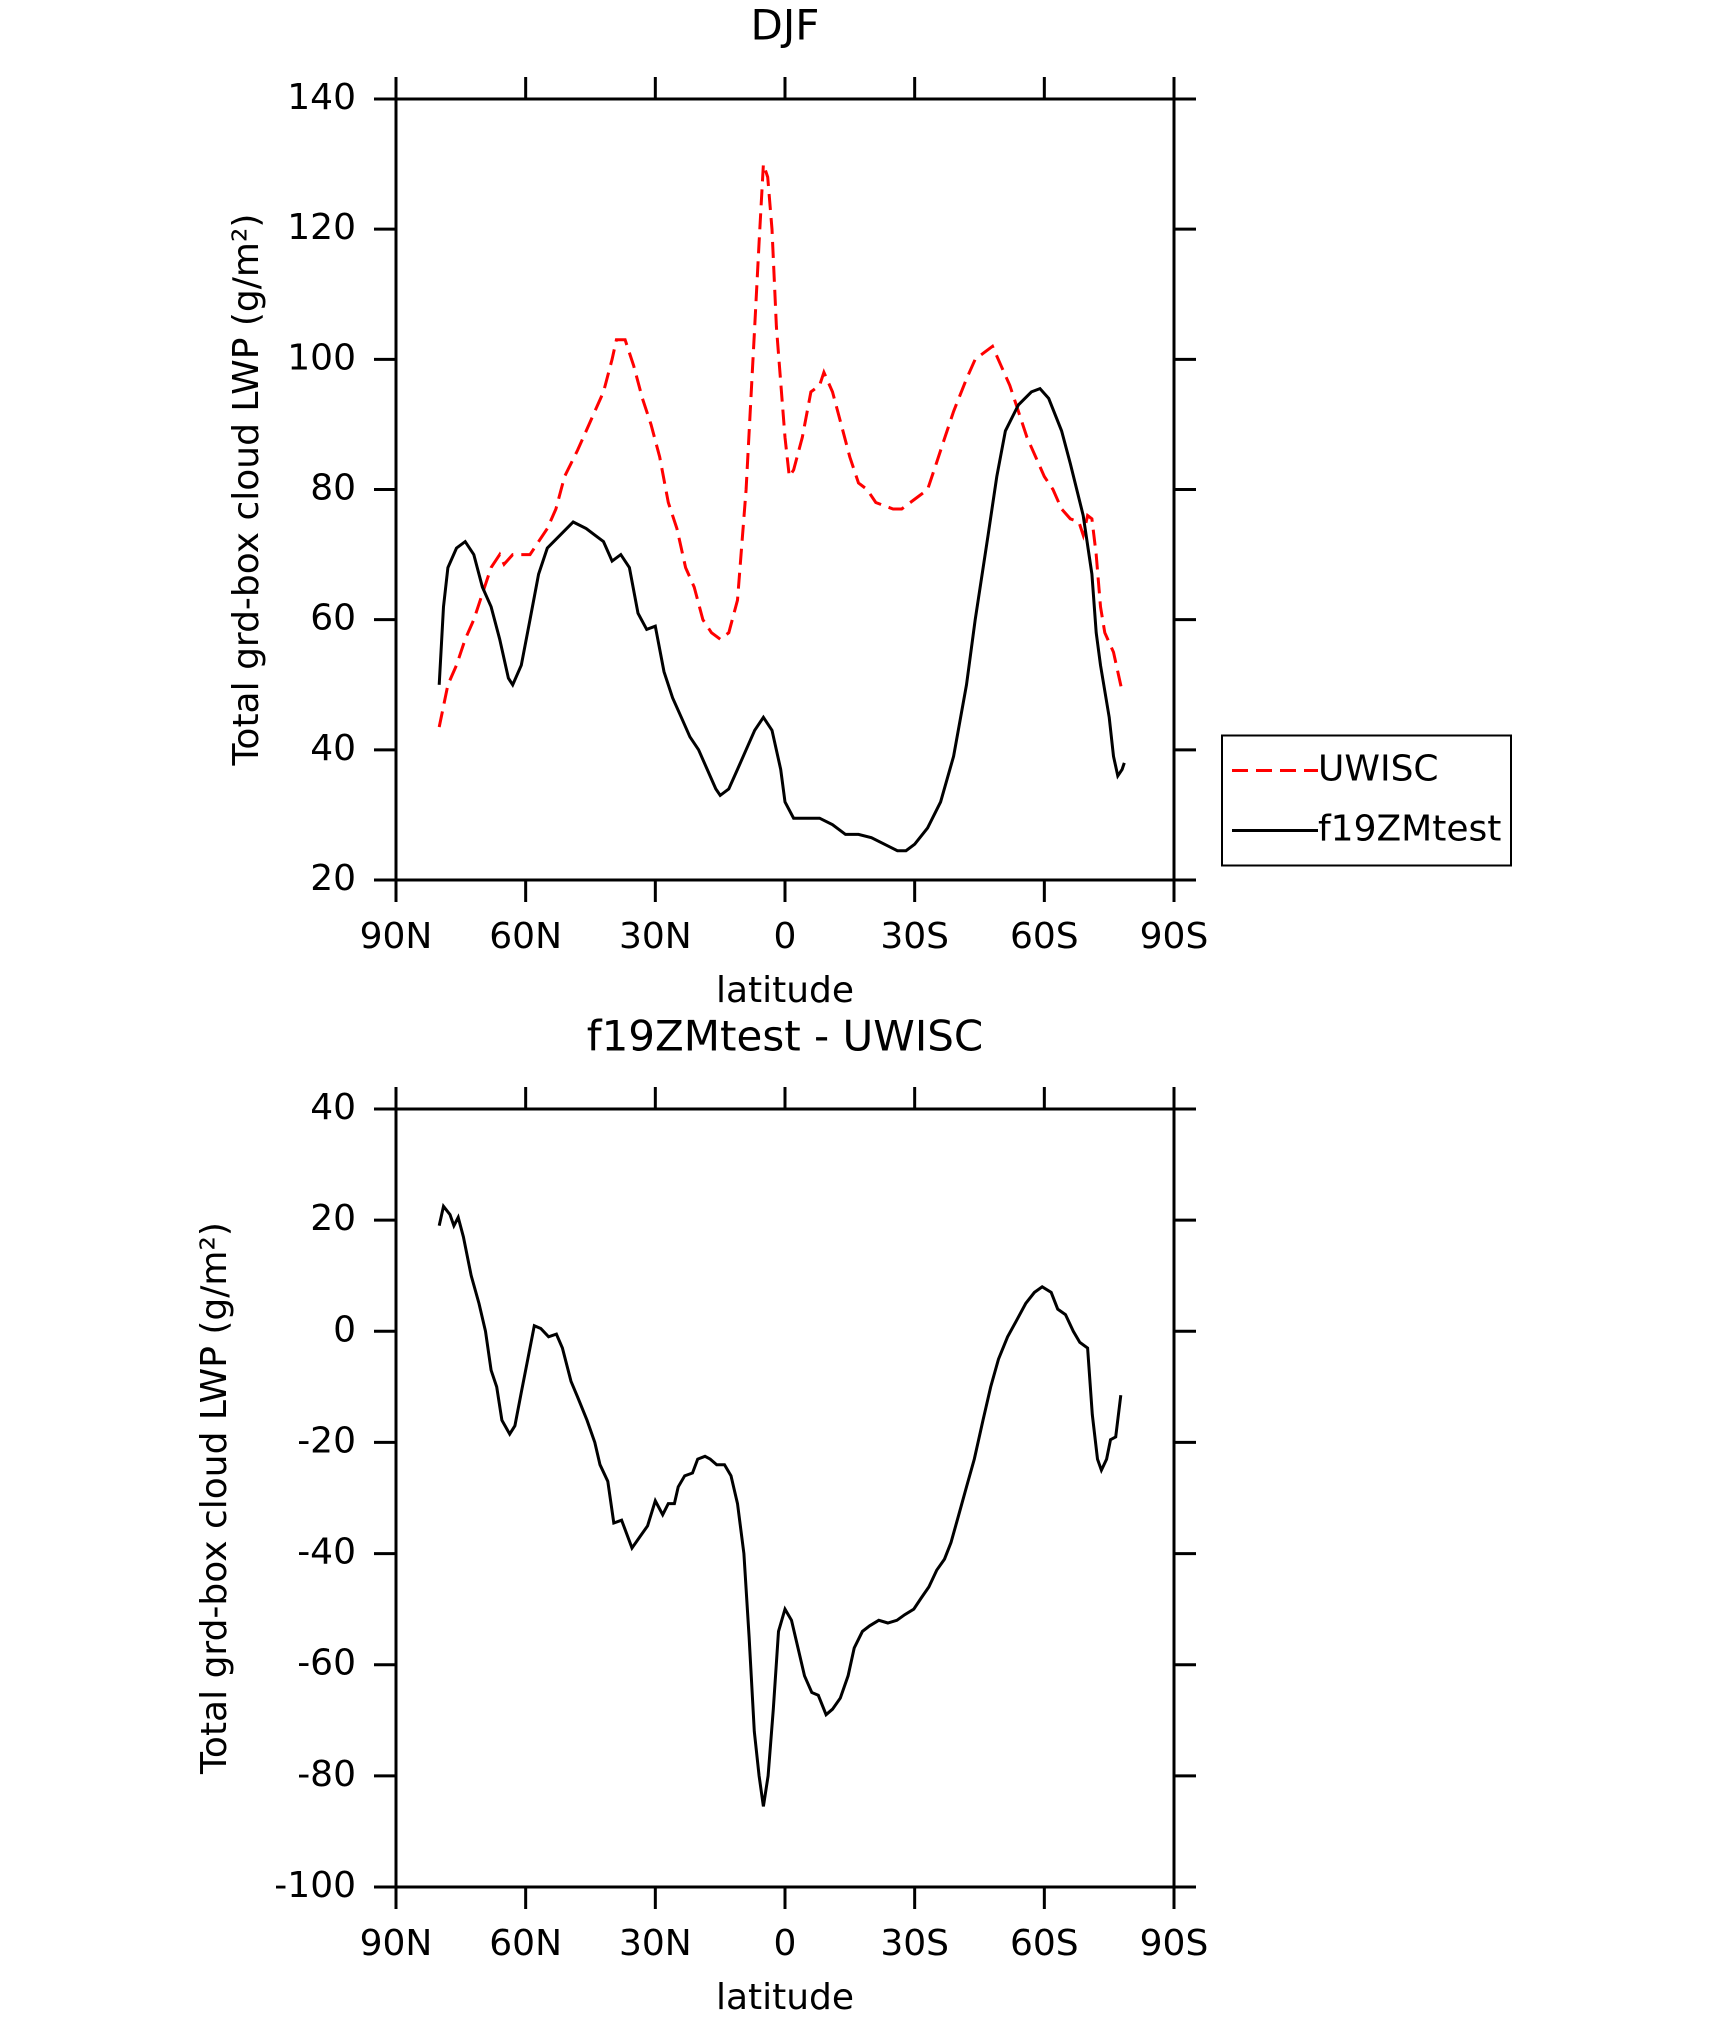  What do you see at coordinates (315, 1885) in the screenshot?
I see `y-tick-label: -100` at bounding box center [315, 1885].